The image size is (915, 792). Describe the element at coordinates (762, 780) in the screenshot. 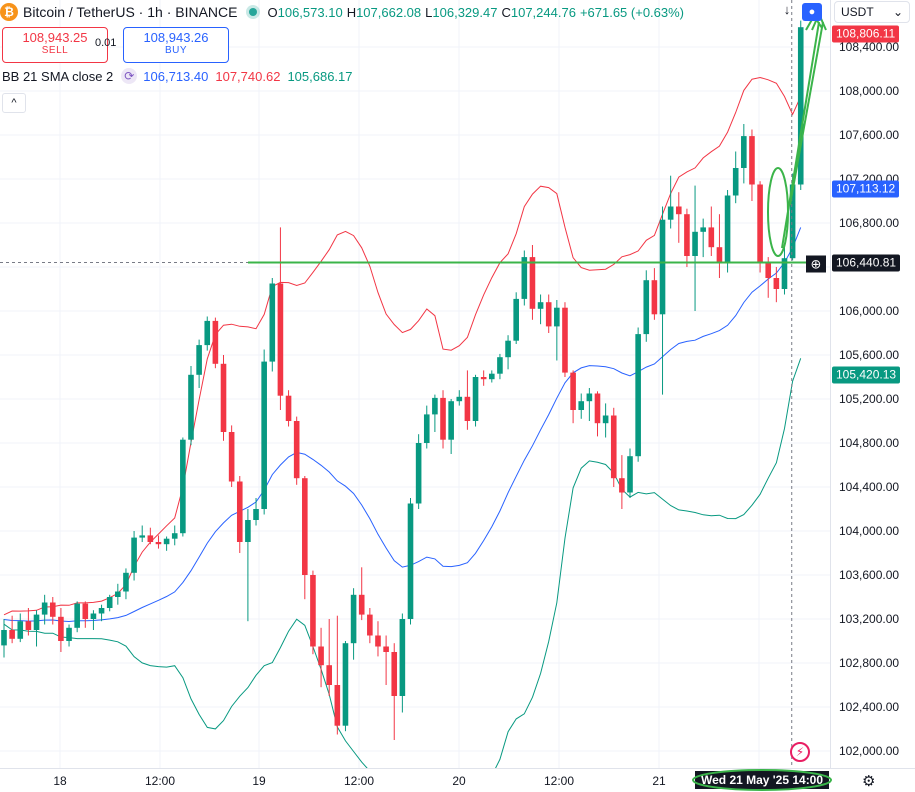

I see `crosshair-time-label: Wed 21 May '25 14:00` at that location.